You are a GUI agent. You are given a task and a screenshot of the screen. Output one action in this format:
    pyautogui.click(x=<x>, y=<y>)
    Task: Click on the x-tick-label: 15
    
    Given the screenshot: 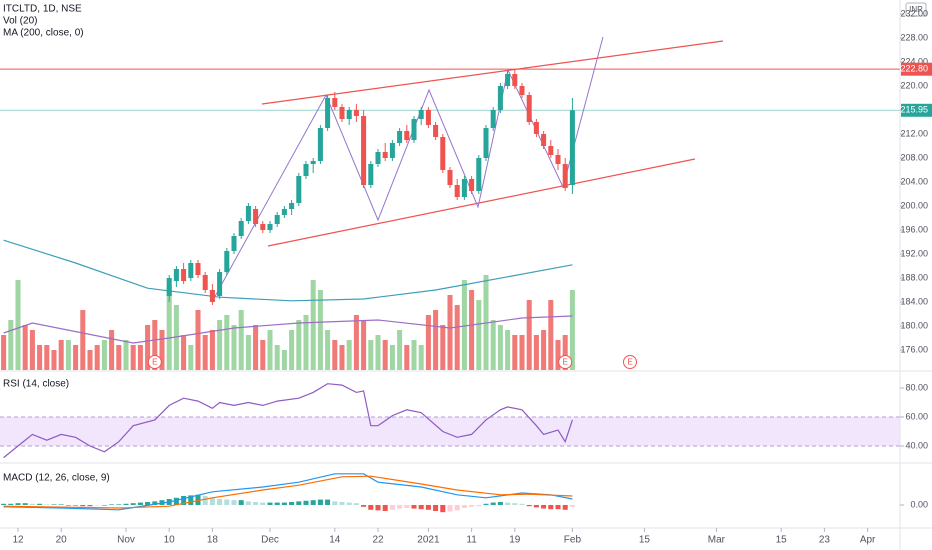 What is the action you would take?
    pyautogui.click(x=645, y=540)
    